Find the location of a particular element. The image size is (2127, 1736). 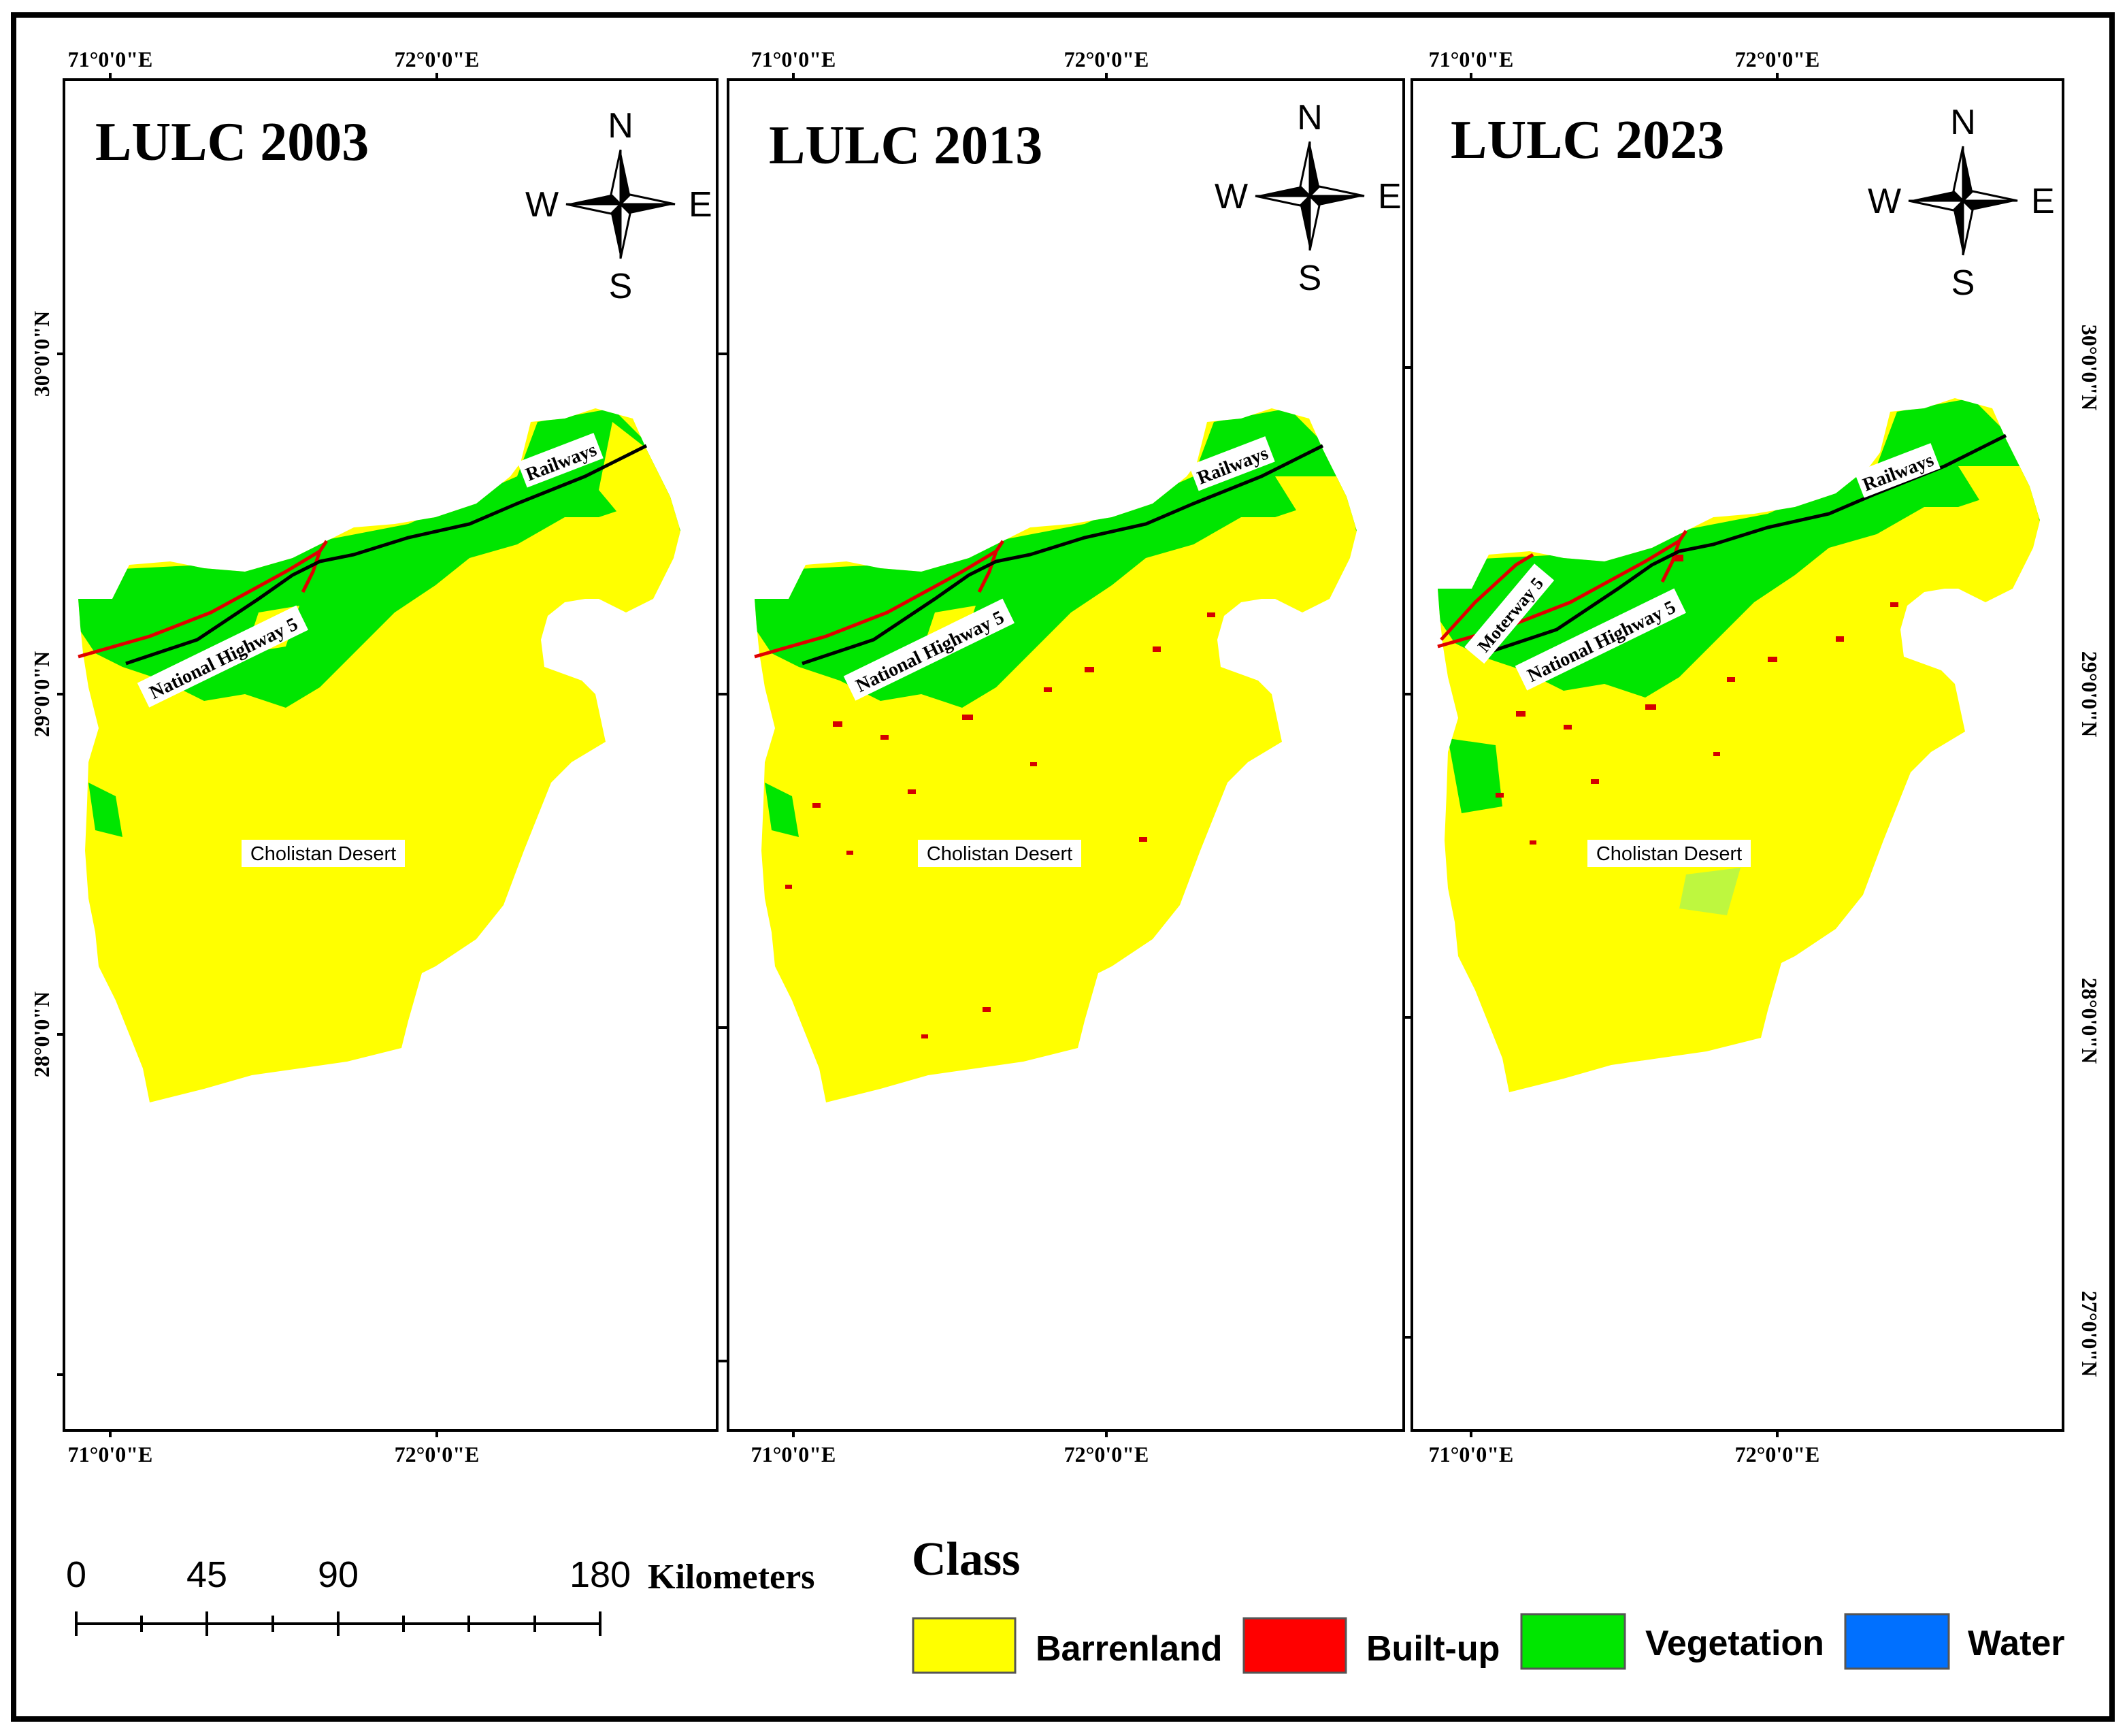

lat-label: 27°0'0"N is located at coordinates (2089, 1334).